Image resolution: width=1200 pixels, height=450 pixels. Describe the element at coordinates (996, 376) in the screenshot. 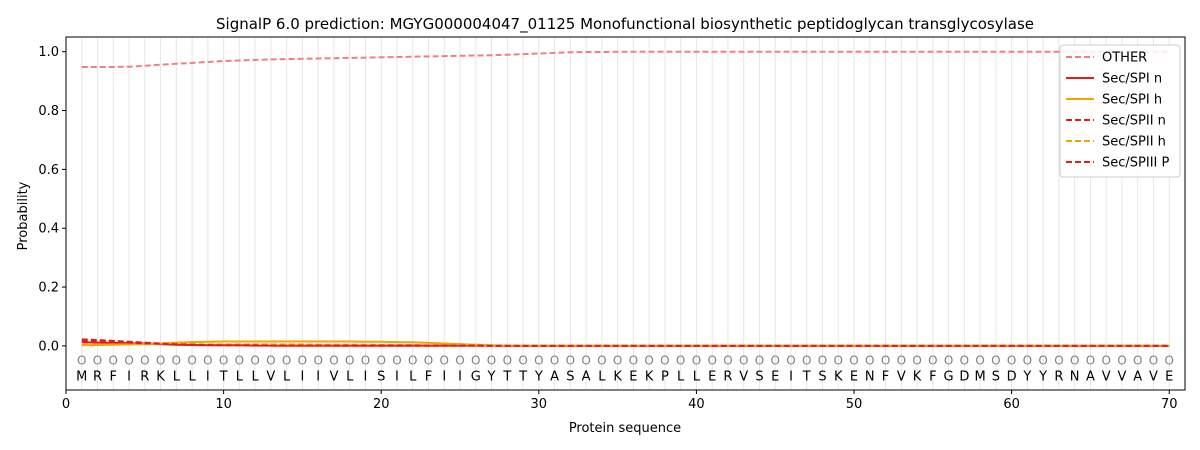

I see `sequence-letter: S` at that location.